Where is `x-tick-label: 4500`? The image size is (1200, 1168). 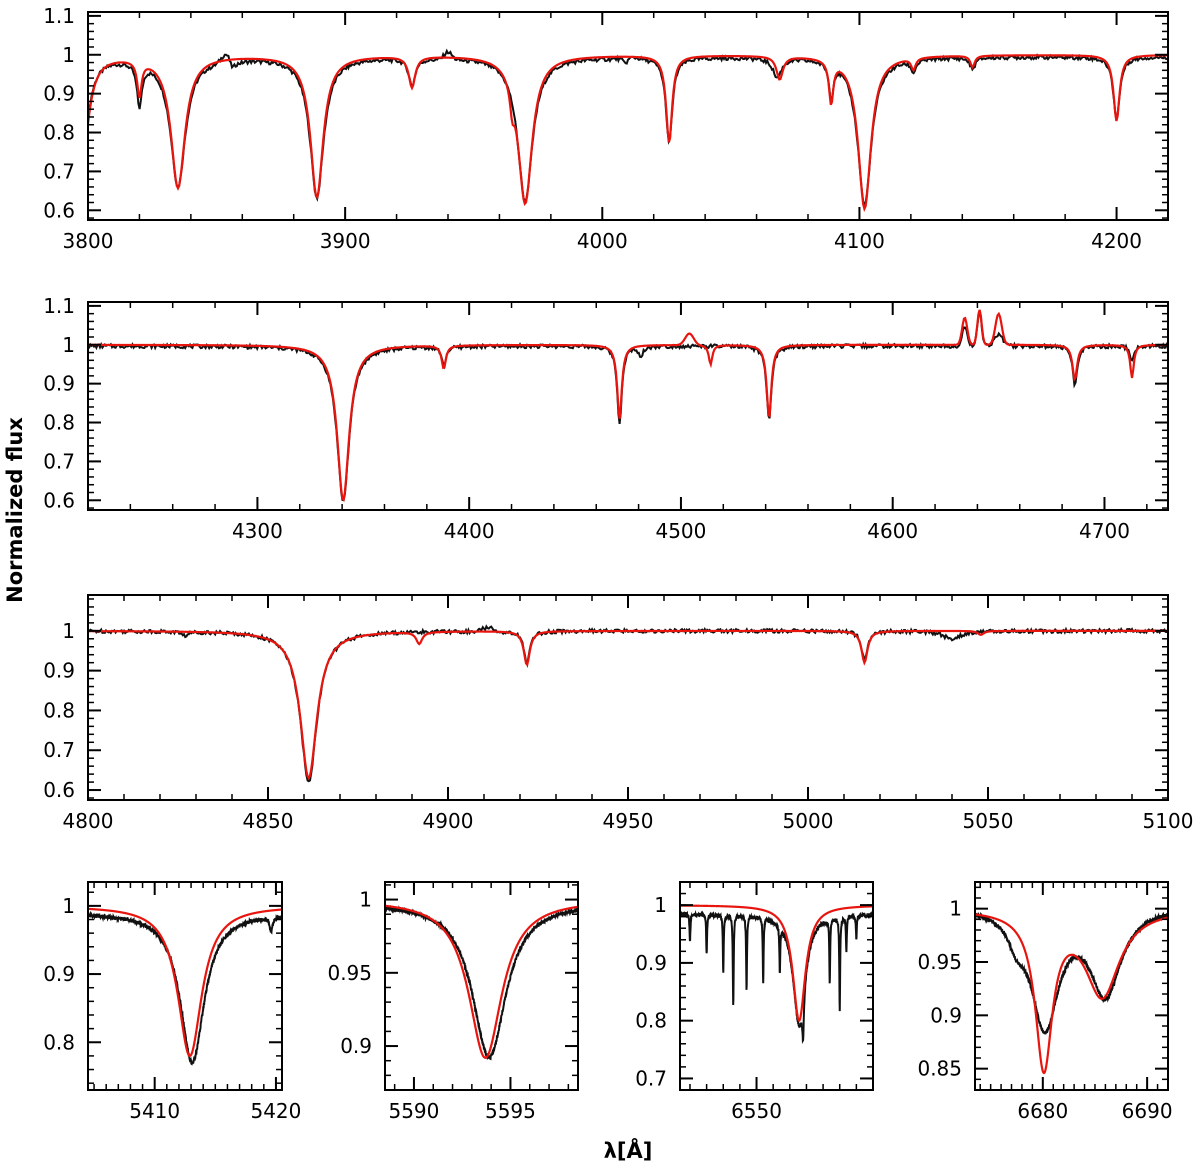 x-tick-label: 4500 is located at coordinates (680, 531).